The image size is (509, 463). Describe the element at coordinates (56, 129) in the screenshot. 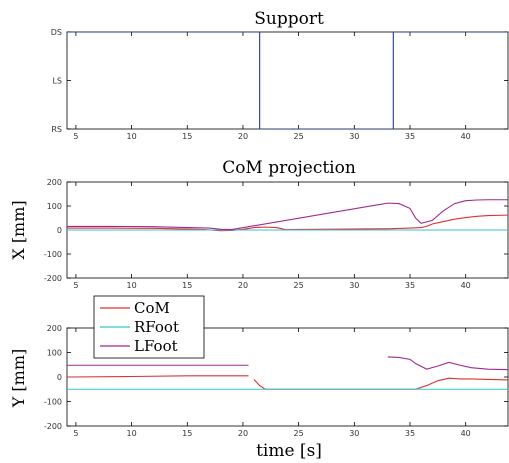

I see `y-tick-label: RS` at that location.